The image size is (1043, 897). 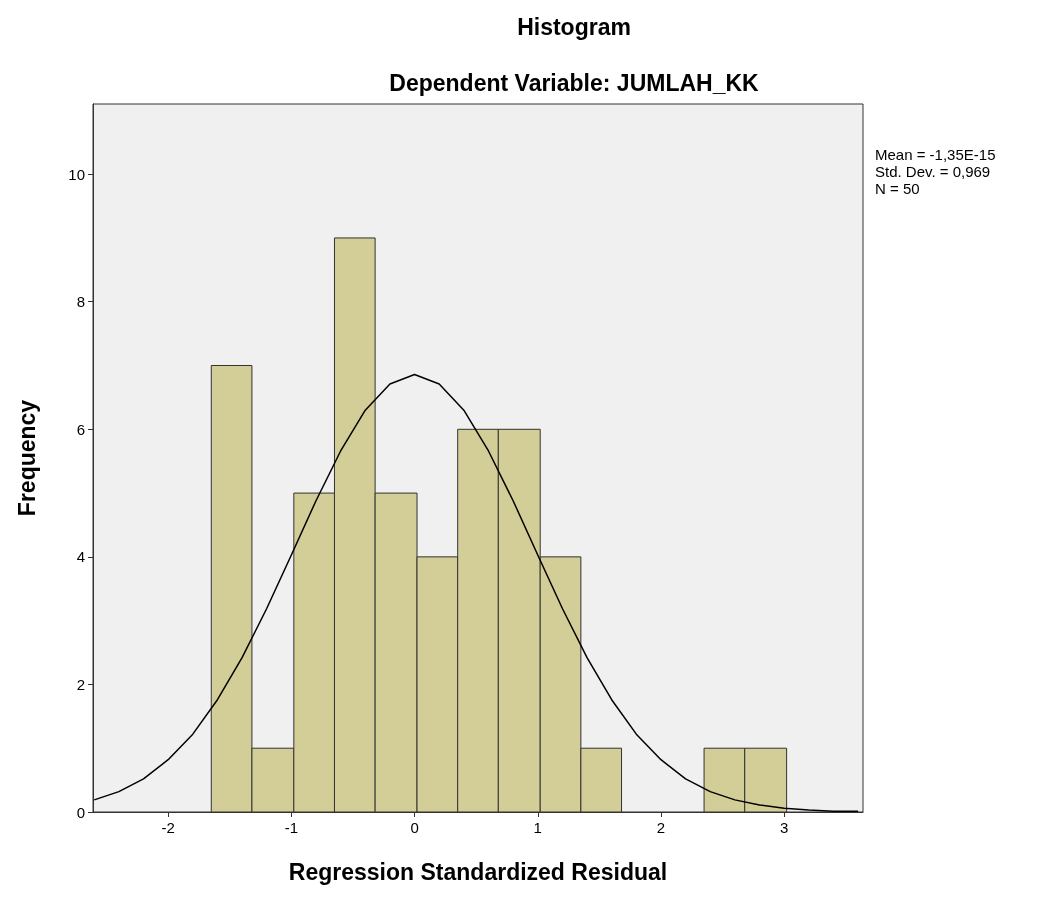 What do you see at coordinates (784, 827) in the screenshot?
I see `x-tick-label: 3` at bounding box center [784, 827].